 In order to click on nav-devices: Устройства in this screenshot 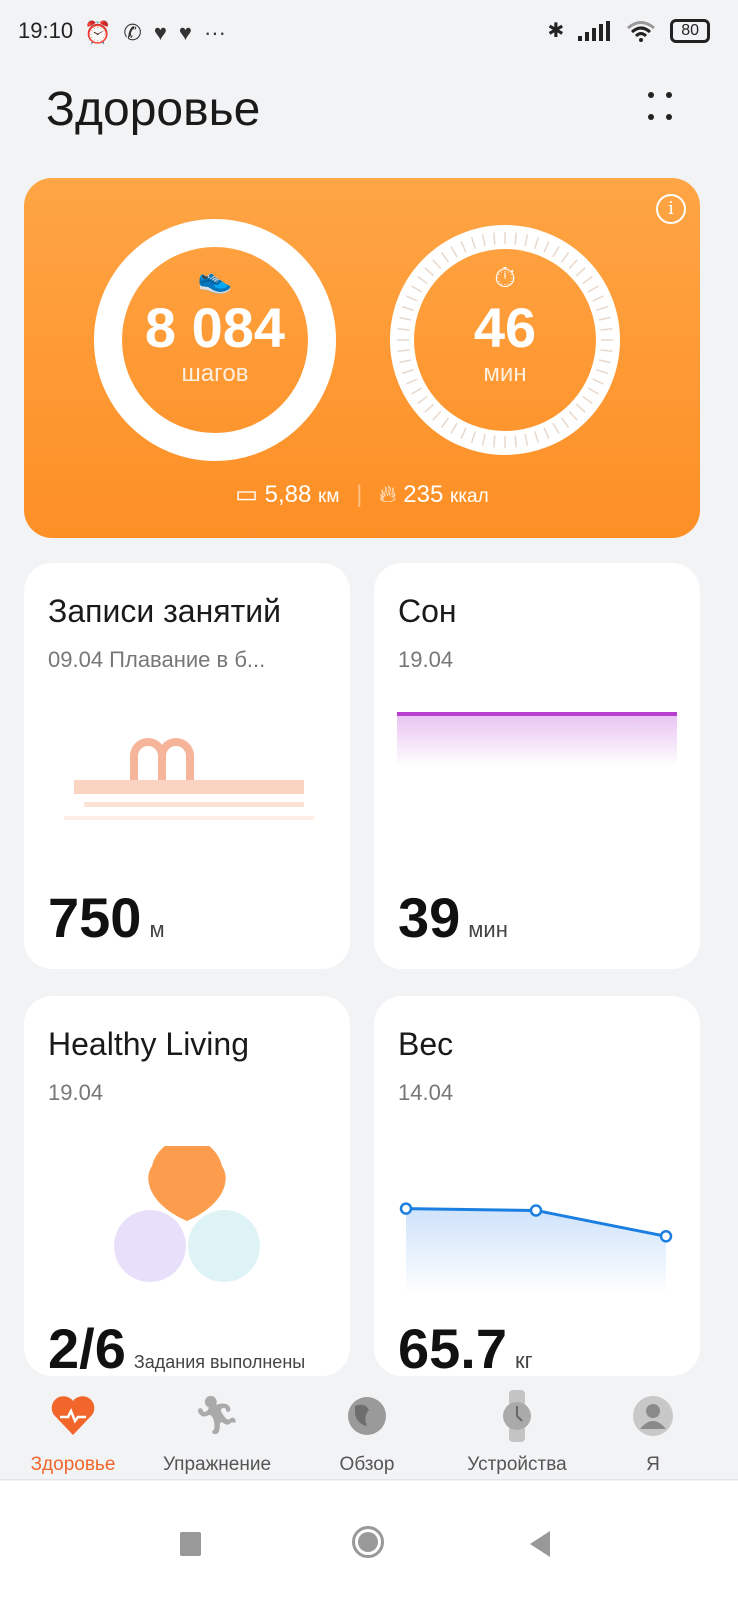, I will do `click(517, 1433)`.